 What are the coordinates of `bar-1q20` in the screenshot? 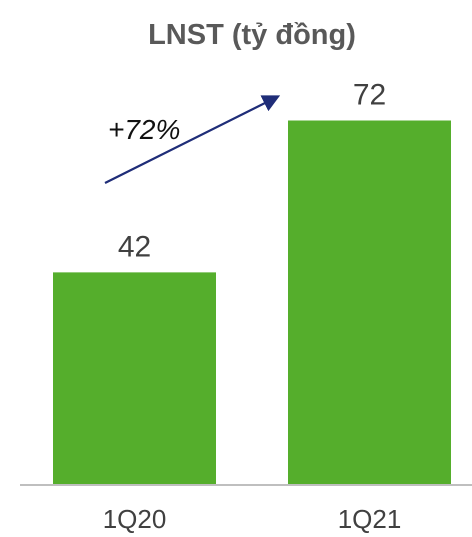 It's located at (134, 378).